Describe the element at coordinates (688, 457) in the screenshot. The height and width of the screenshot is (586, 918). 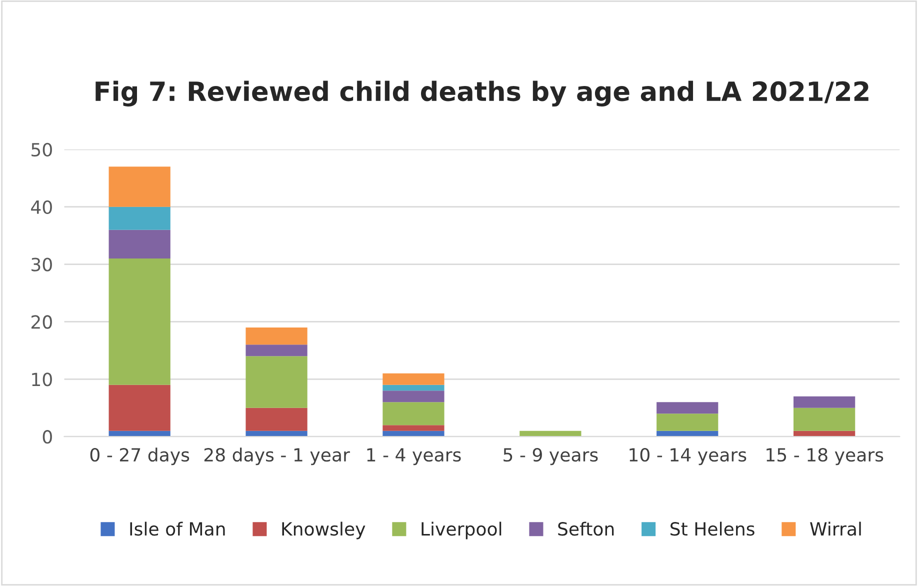
I see `x-tick-label: 10 - 14 years` at that location.